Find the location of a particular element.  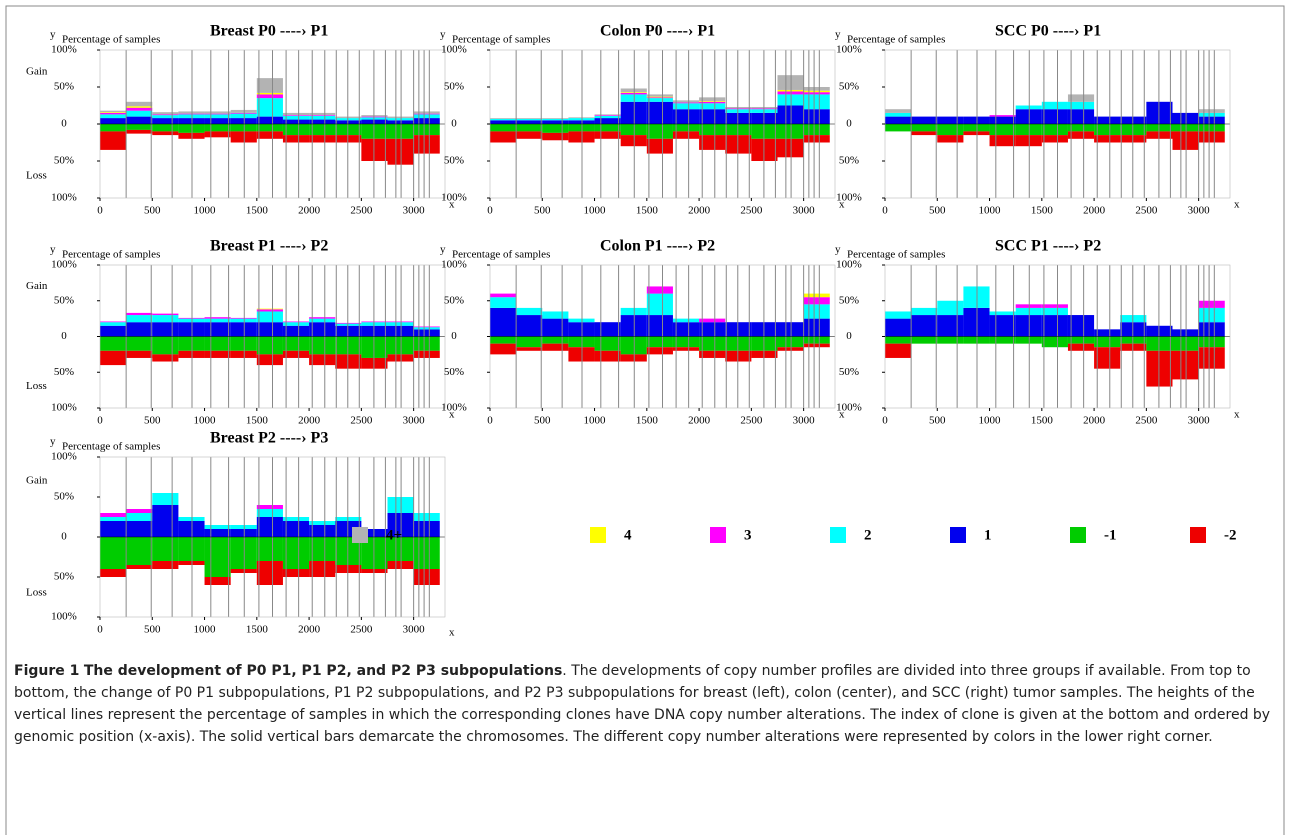

gain-label: Gain is located at coordinates (37, 72).